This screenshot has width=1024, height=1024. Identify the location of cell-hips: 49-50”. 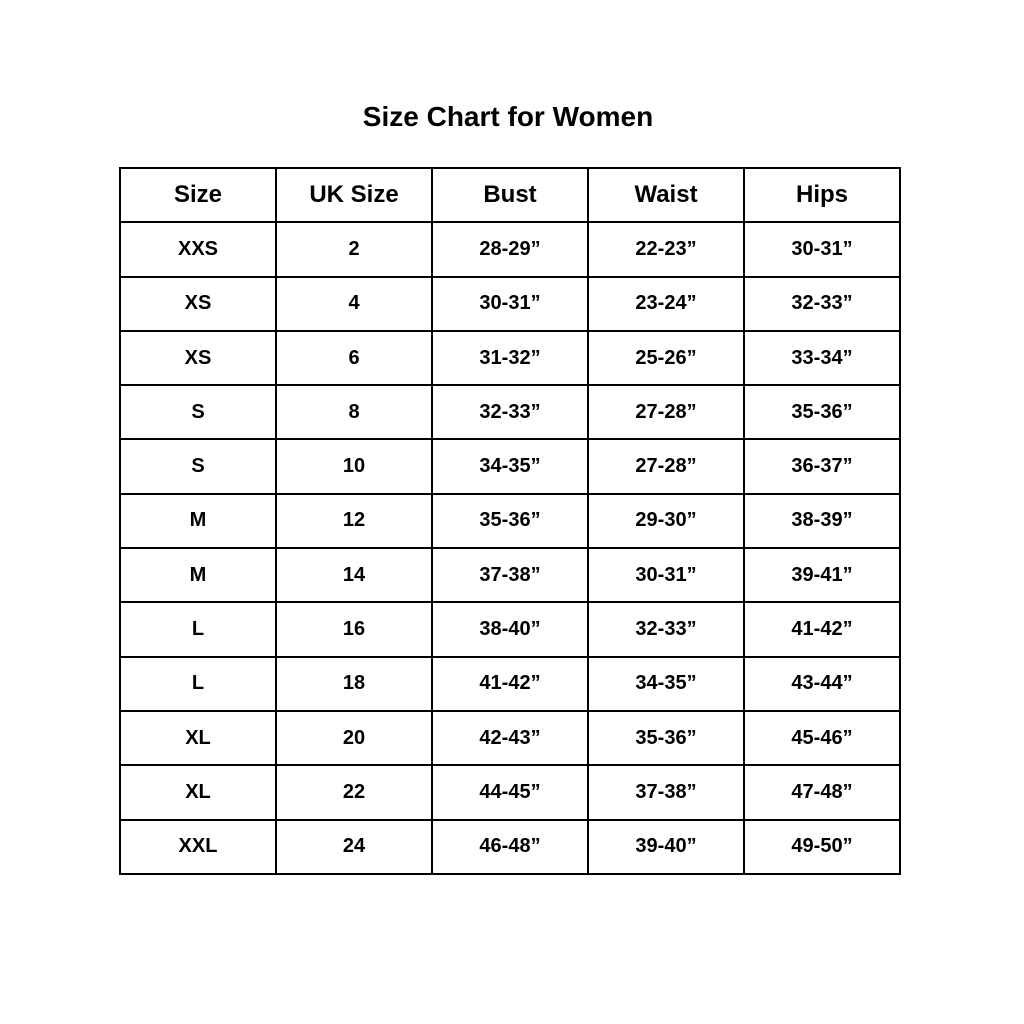
(822, 846).